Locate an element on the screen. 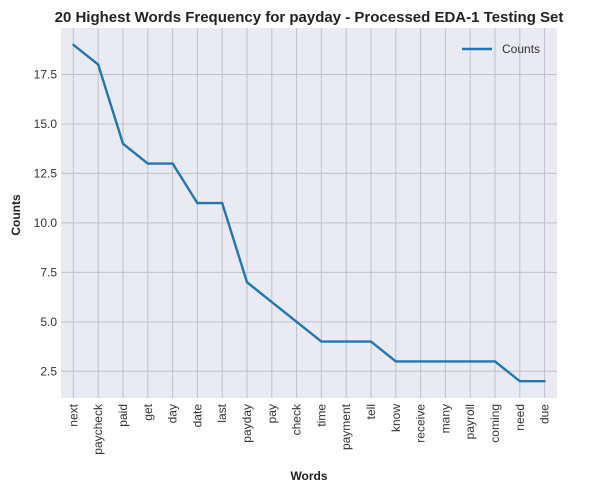  x-tick-label: know is located at coordinates (396, 418).